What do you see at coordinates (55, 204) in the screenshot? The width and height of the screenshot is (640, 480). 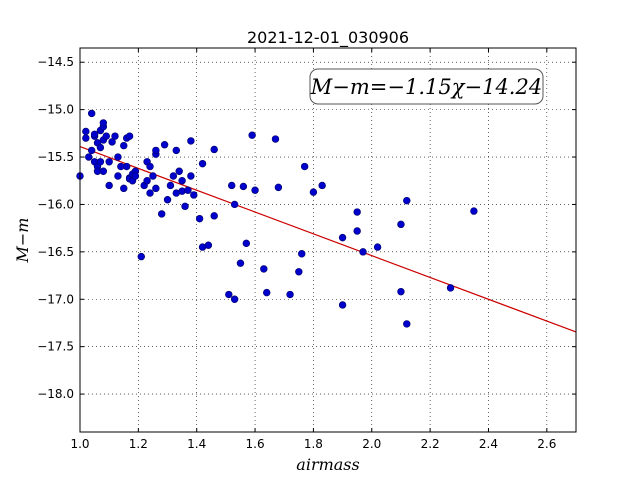 I see `y-tick-label: −16.0` at bounding box center [55, 204].